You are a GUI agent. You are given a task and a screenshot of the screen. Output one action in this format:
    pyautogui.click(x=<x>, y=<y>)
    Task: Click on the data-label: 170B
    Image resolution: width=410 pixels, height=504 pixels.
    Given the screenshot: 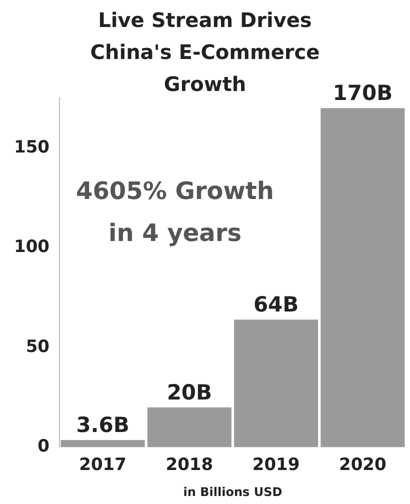 What is the action you would take?
    pyautogui.click(x=362, y=93)
    